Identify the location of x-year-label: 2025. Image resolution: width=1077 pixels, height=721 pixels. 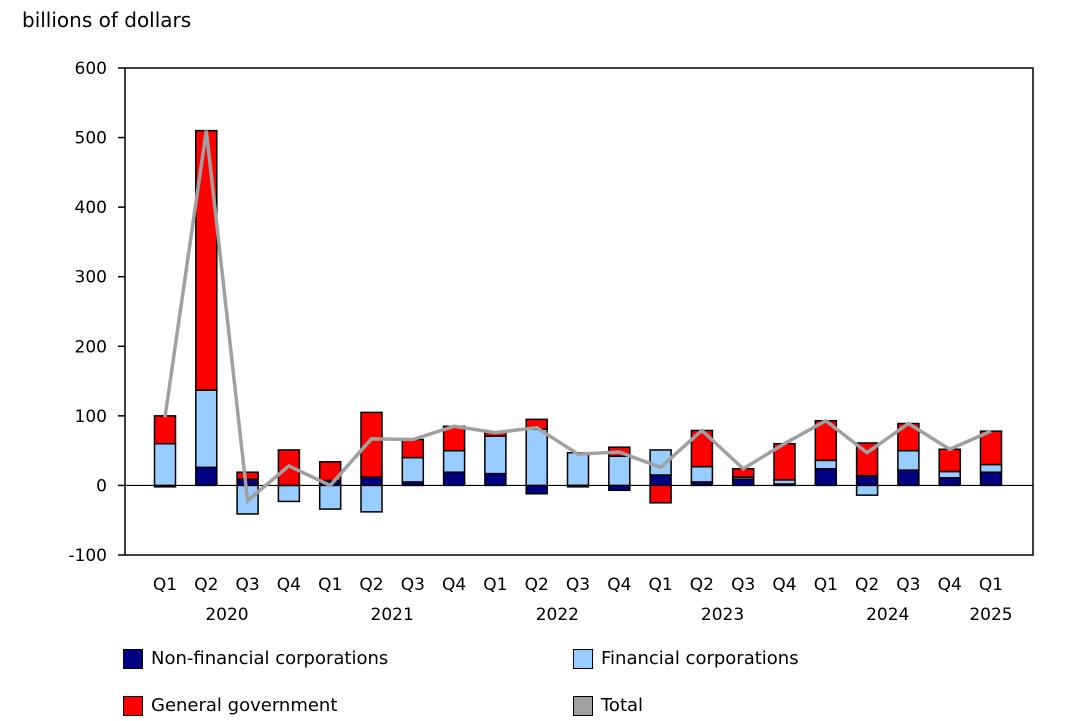
(990, 615).